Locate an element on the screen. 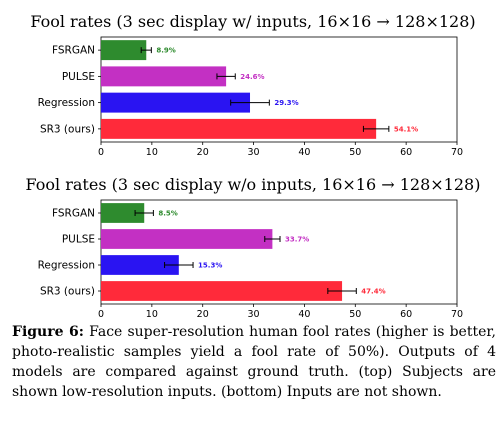 The width and height of the screenshot is (504, 431). data-label: 54.1% is located at coordinates (406, 129).